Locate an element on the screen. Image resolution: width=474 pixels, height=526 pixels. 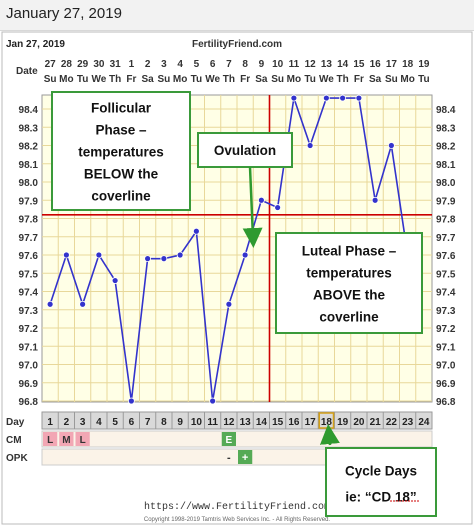
annotation-cycle-line: ie: “CD 18” is located at coordinates (380, 497).